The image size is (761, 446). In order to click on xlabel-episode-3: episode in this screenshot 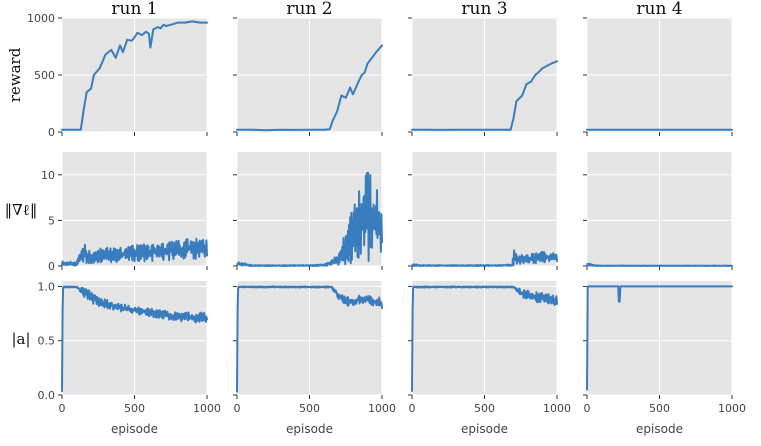, I will do `click(484, 429)`.